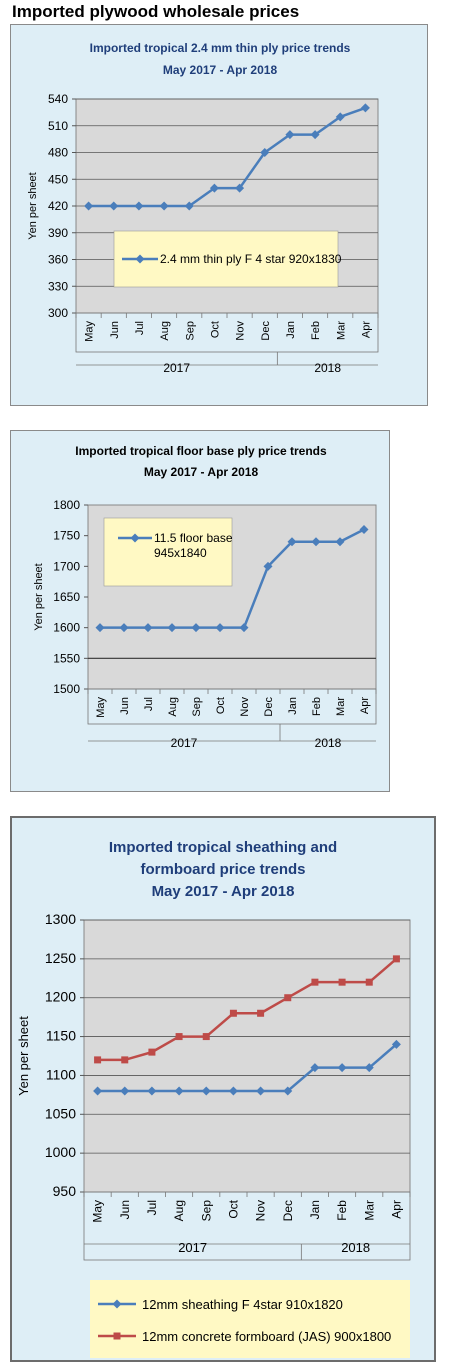  Describe the element at coordinates (156, 11) in the screenshot. I see `page-title: Imported plywood wholesale prices` at that location.